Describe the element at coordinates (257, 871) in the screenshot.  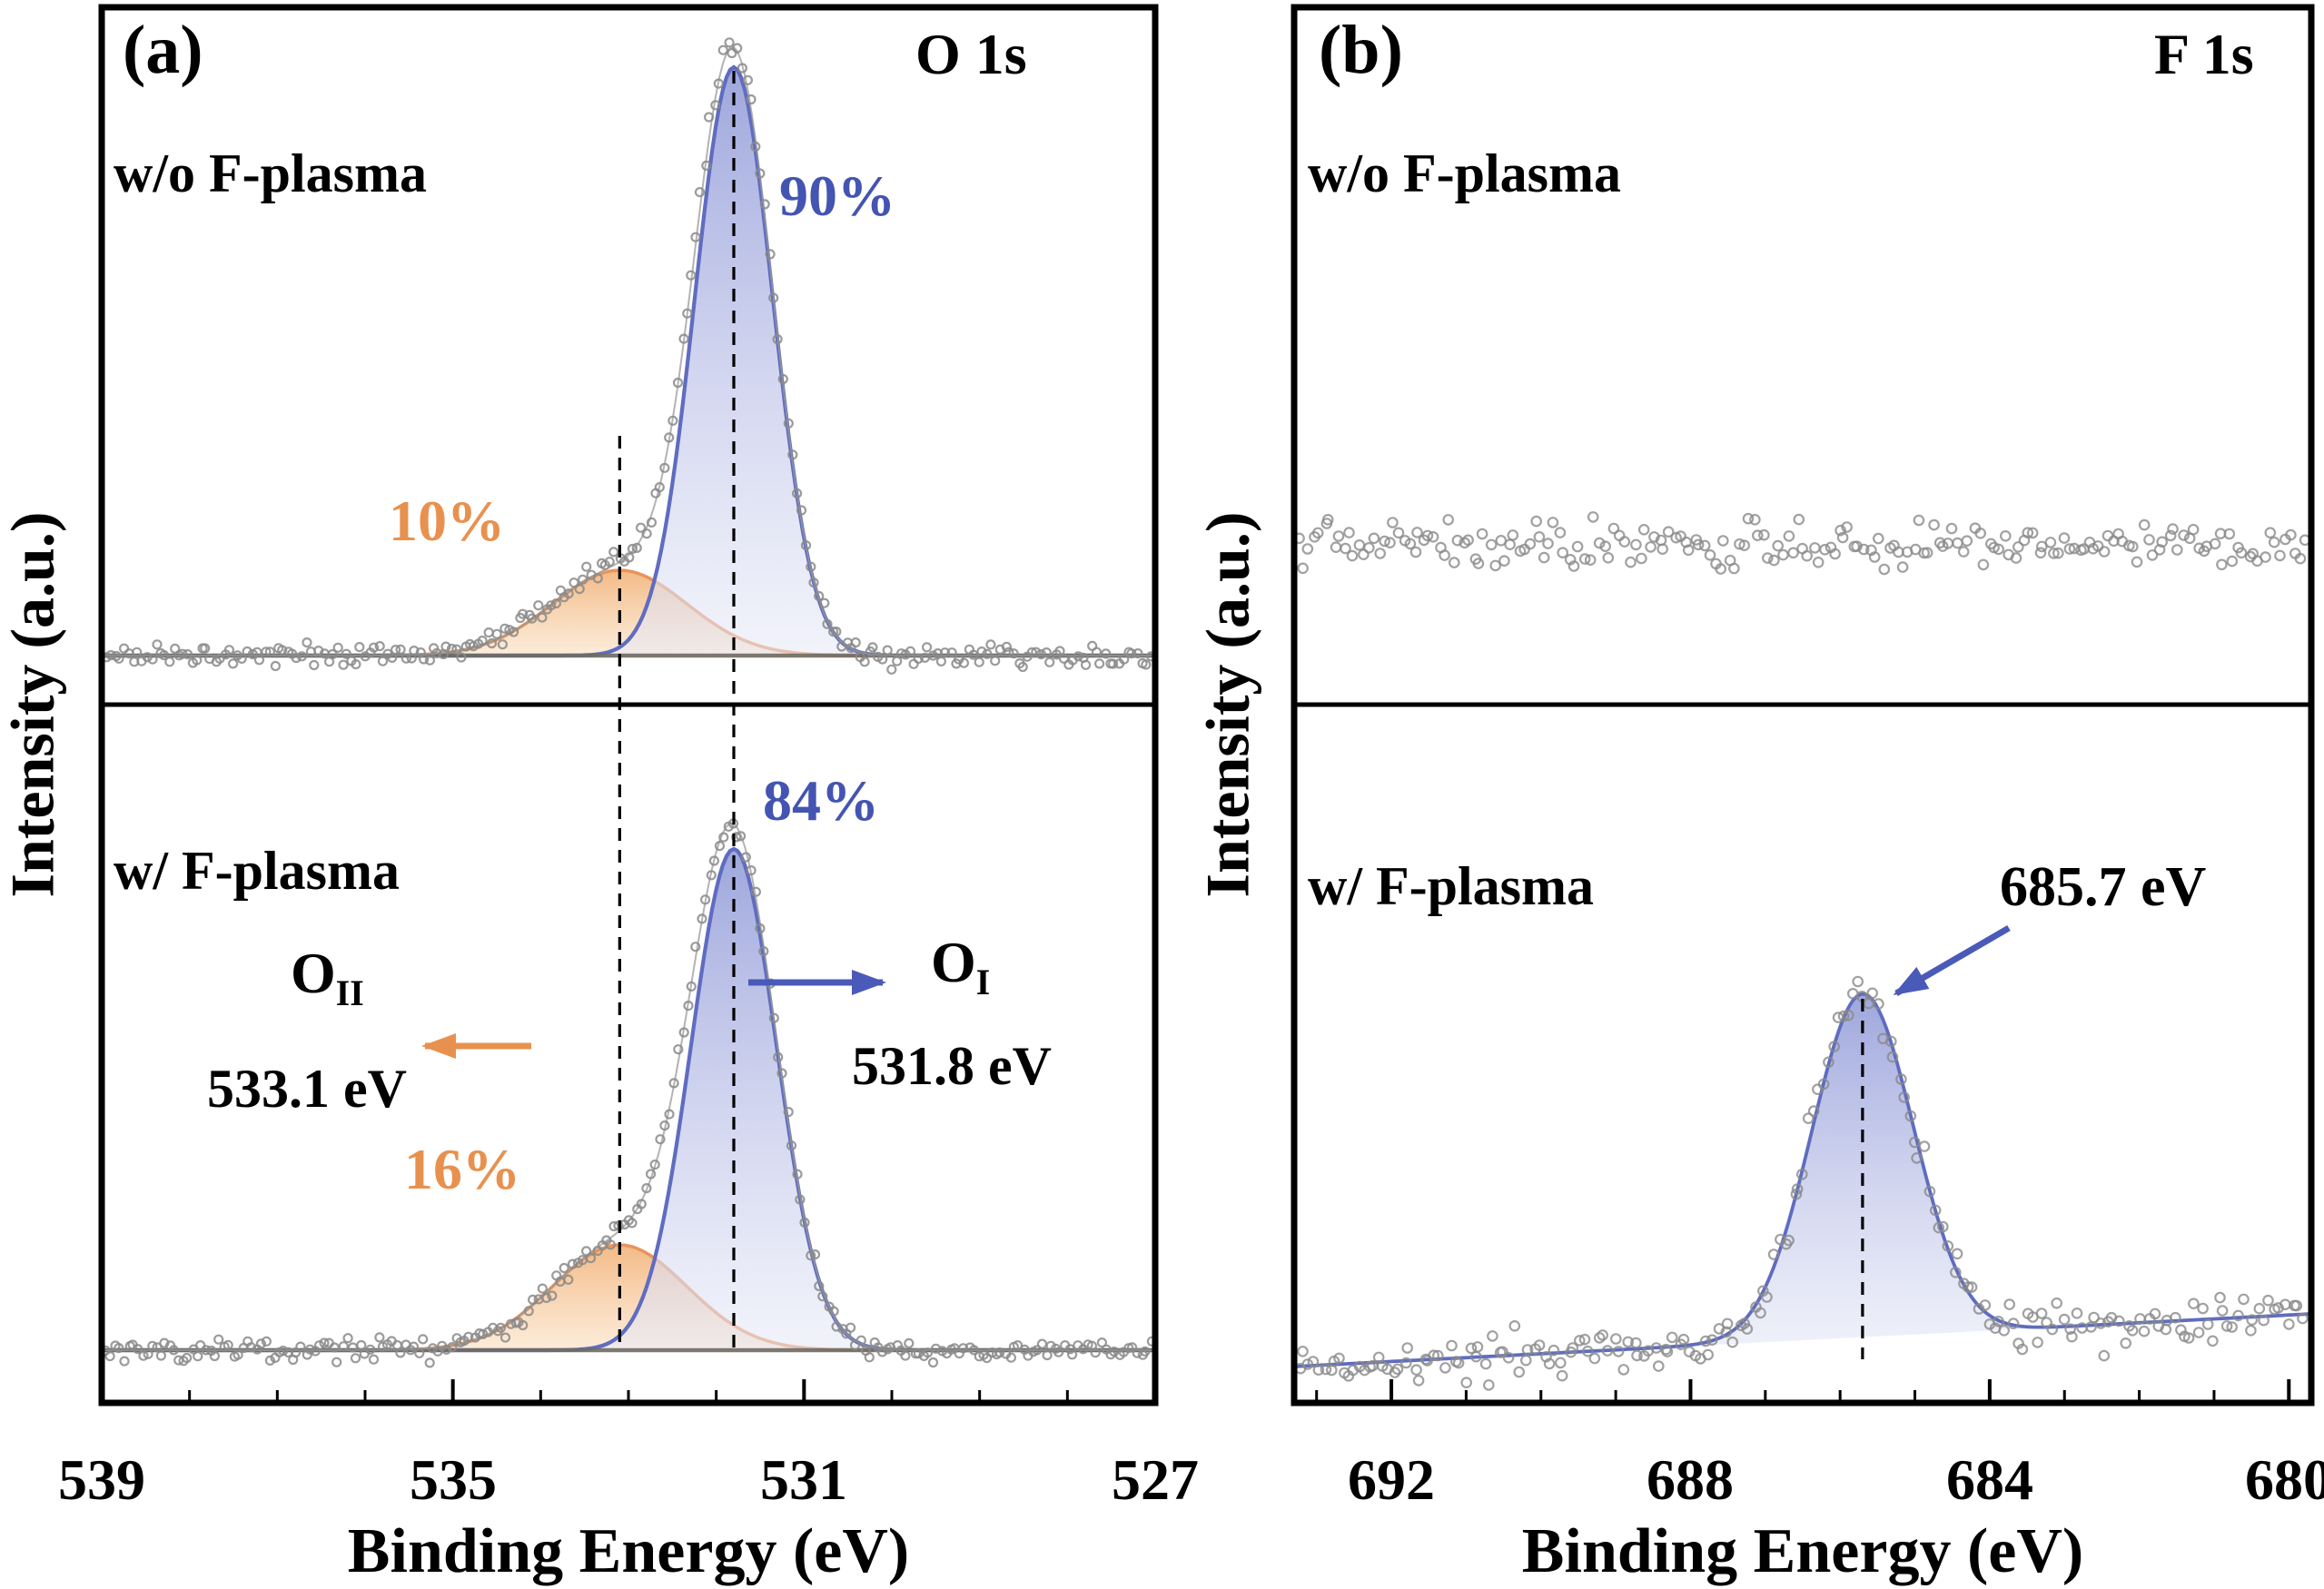
I see `panel-a-bottom-condition: w/ F-plasma` at that location.